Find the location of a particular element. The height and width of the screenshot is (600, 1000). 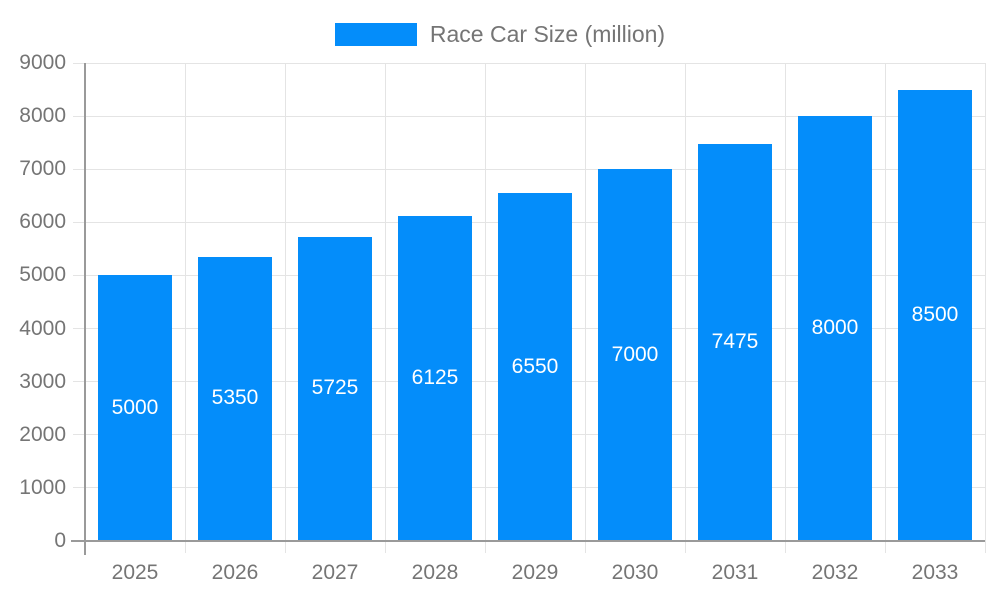

bar-value-label: 7475 is located at coordinates (735, 341).